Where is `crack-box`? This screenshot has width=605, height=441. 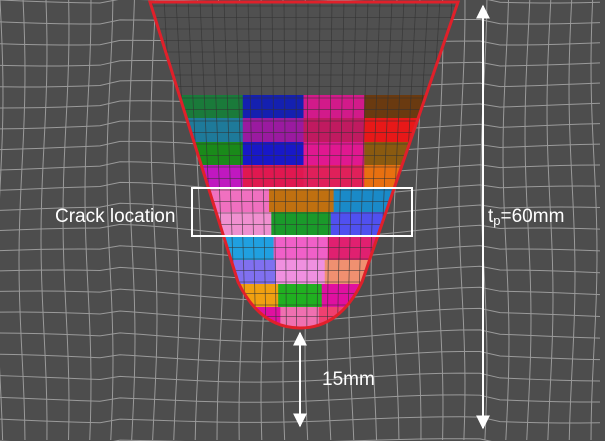 crack-box is located at coordinates (302, 212).